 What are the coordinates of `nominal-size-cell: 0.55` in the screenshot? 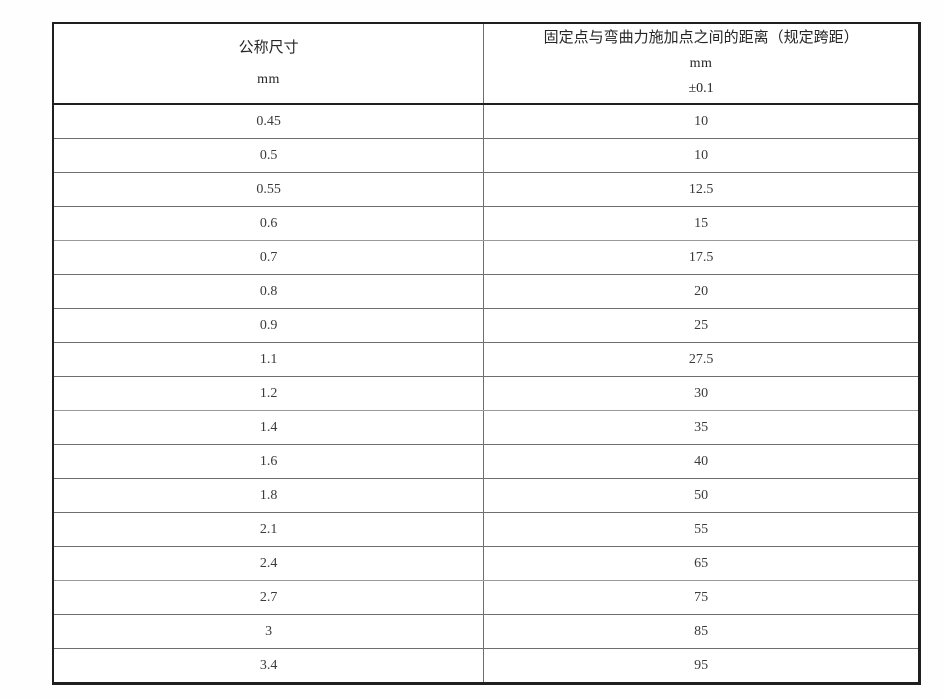 It's located at (268, 189).